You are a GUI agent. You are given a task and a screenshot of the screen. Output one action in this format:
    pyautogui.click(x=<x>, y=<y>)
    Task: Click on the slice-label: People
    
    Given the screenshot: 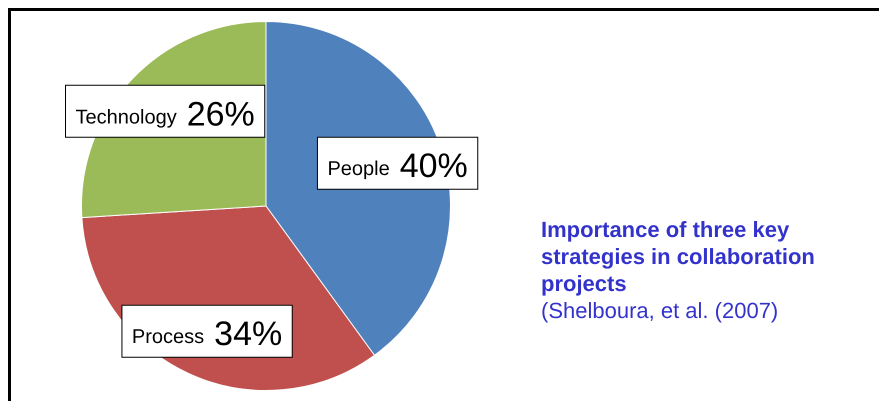 What is the action you would take?
    pyautogui.click(x=358, y=169)
    